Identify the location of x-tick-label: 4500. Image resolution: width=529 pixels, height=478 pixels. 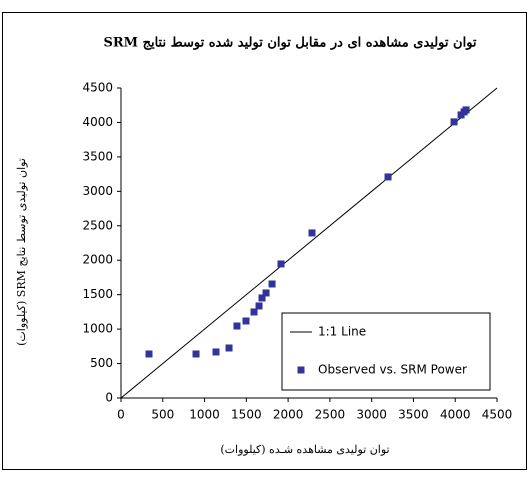
(497, 415).